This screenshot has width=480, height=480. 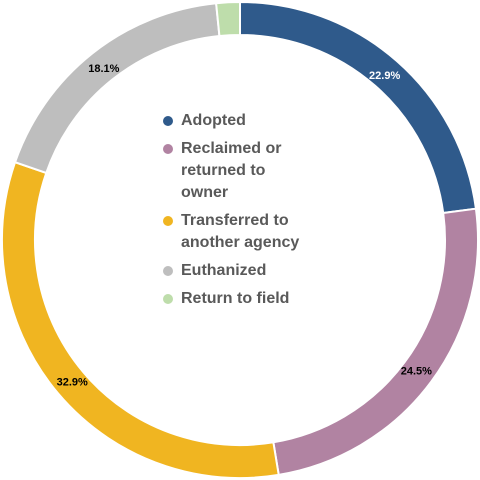 I want to click on legend-item-reclaimed: Reclaimed or returned to owner, so click(x=253, y=171).